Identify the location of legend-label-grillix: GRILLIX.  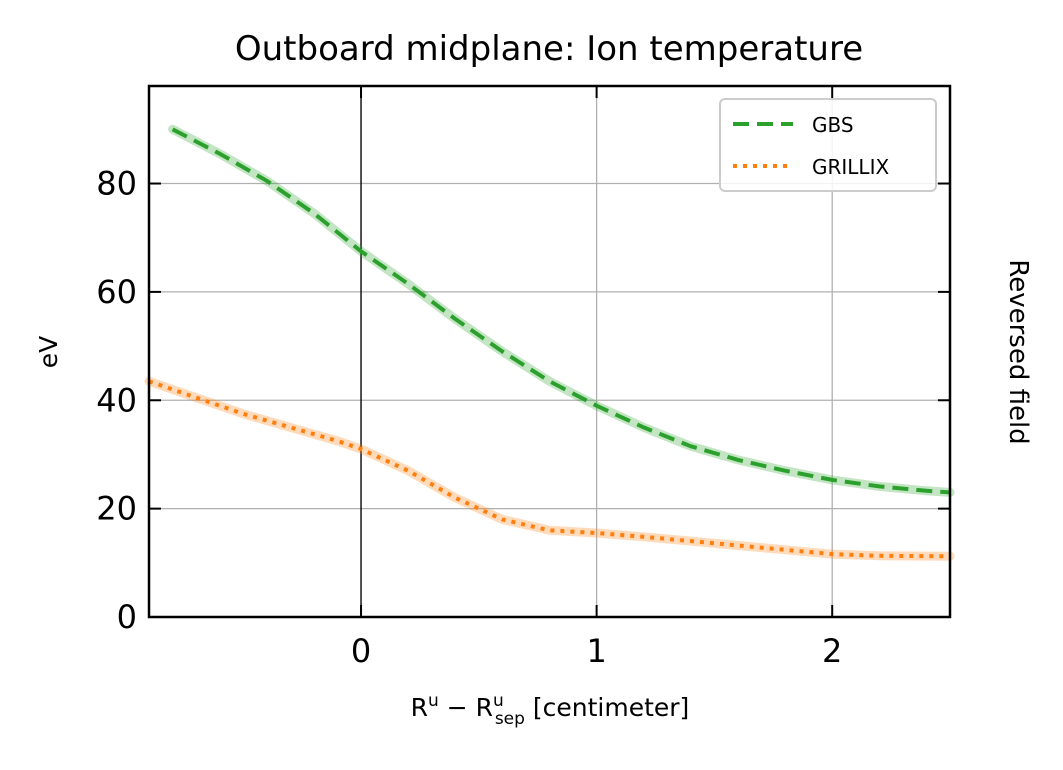
(850, 167).